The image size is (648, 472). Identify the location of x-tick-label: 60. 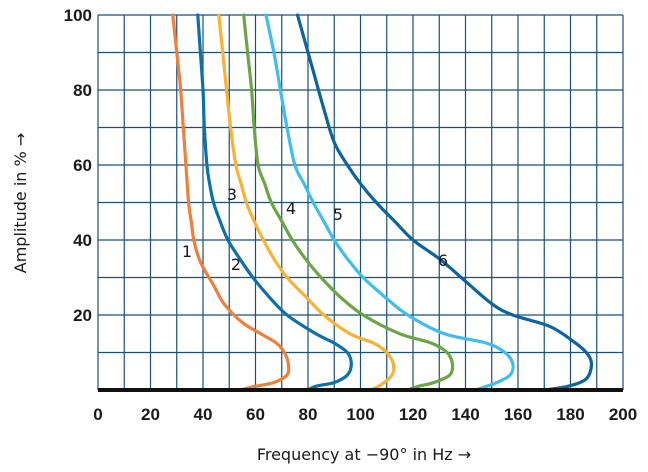
(255, 414).